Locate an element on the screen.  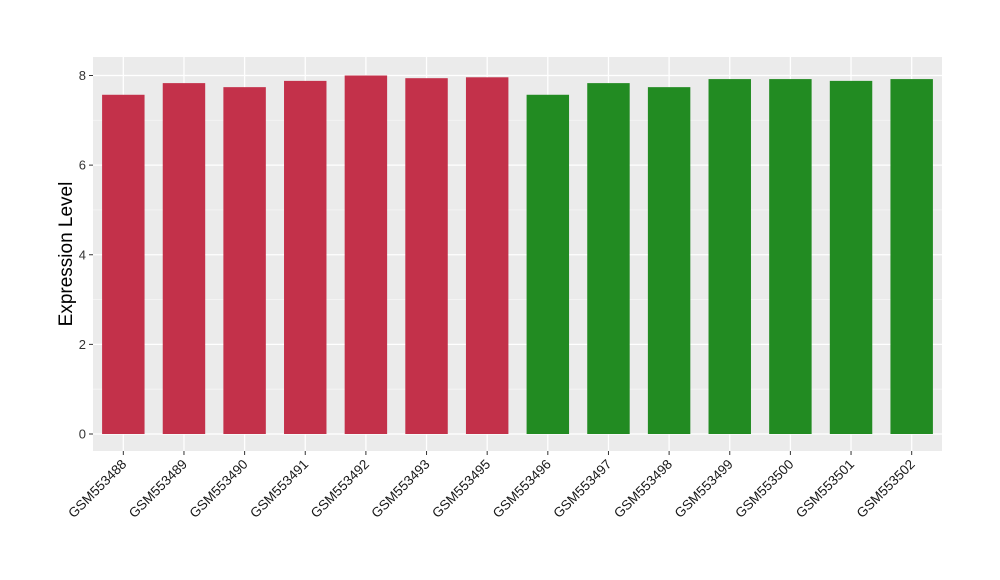
x-tick-label: GSM553495 is located at coordinates (461, 489).